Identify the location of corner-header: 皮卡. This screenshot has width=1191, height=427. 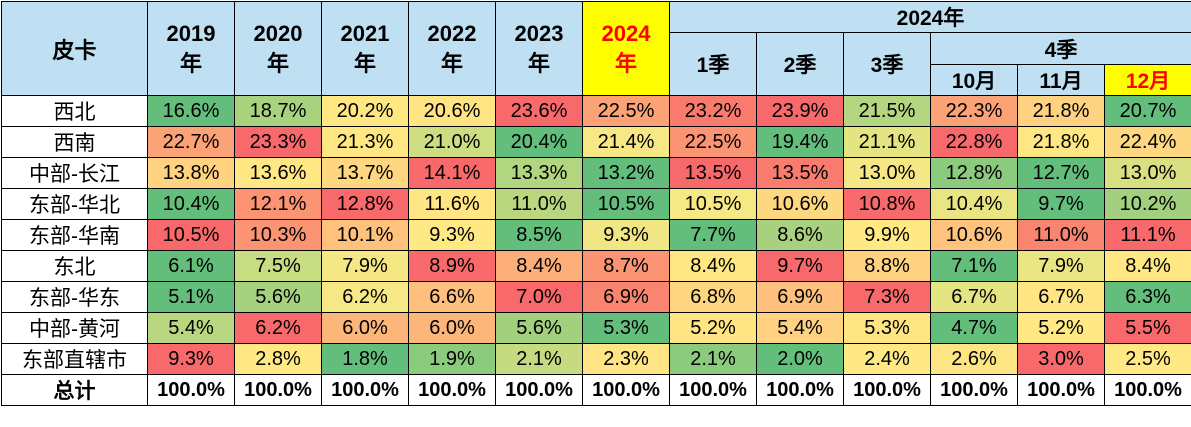
(75, 49).